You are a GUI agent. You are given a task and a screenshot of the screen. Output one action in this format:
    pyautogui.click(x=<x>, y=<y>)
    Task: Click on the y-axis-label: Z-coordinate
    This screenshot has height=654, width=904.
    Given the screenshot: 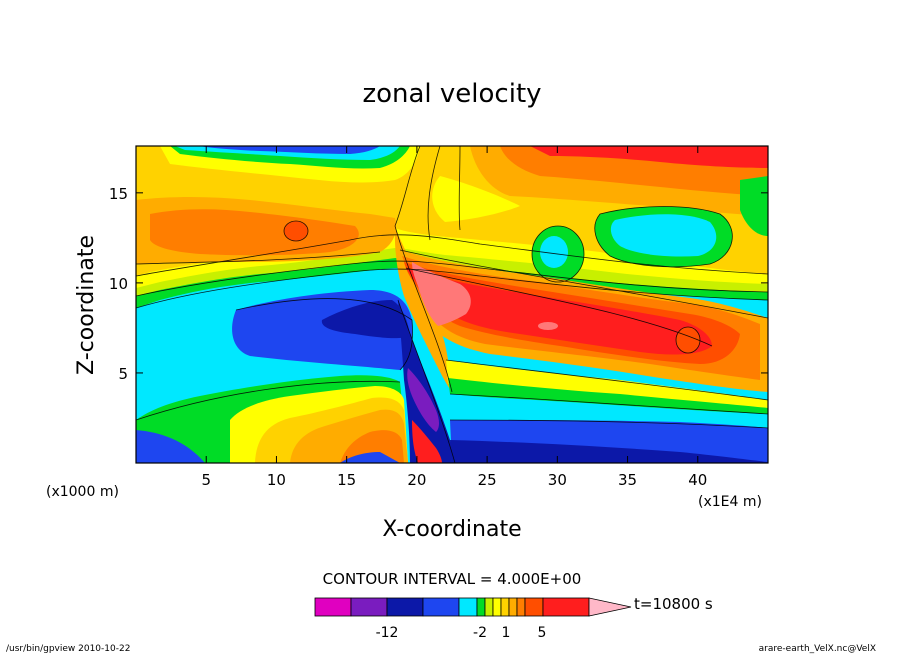 What is the action you would take?
    pyautogui.click(x=86, y=305)
    